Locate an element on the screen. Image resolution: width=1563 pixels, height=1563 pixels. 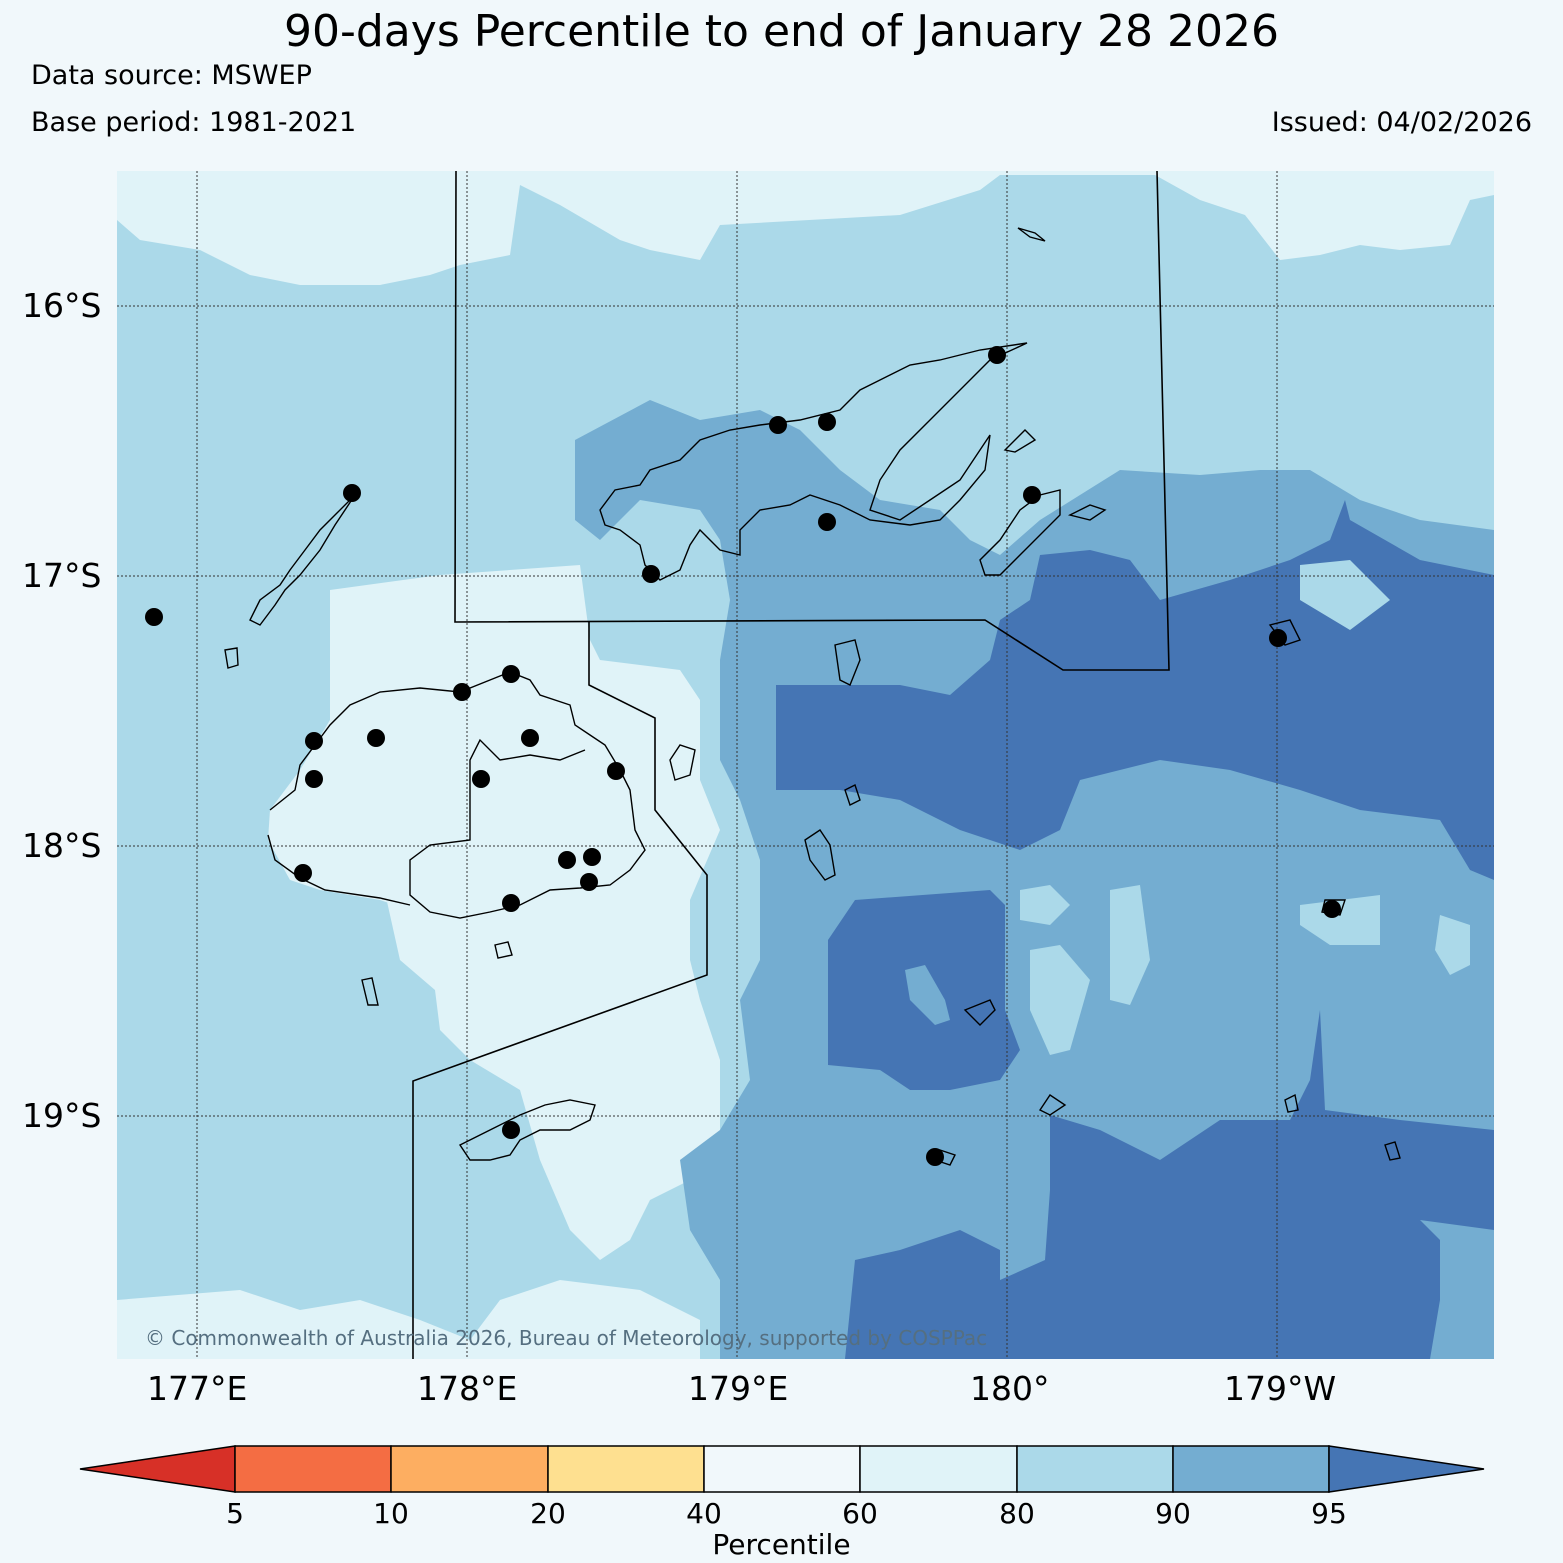
island-ono is located at coordinates (1333, 907).